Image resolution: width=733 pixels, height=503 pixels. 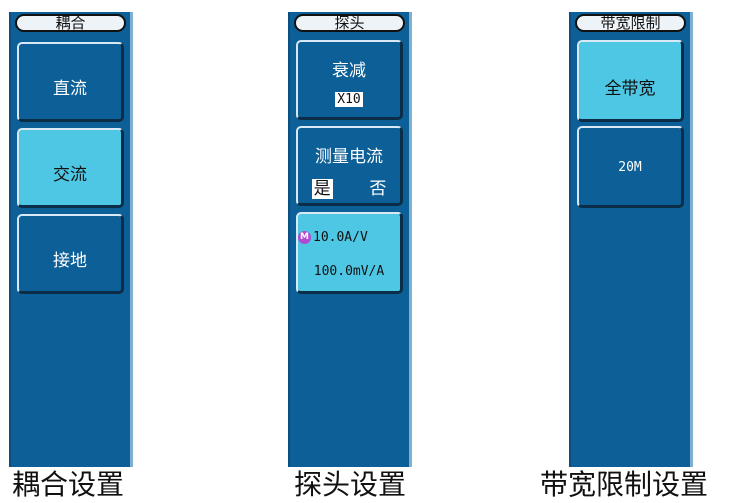 I want to click on bandwidth-20m-button: 20M, so click(x=630, y=167).